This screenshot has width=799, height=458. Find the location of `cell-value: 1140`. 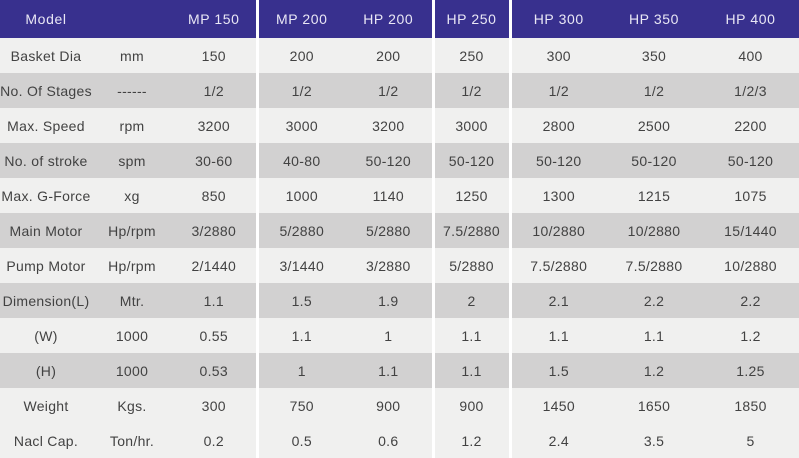

cell-value: 1140 is located at coordinates (390, 195).